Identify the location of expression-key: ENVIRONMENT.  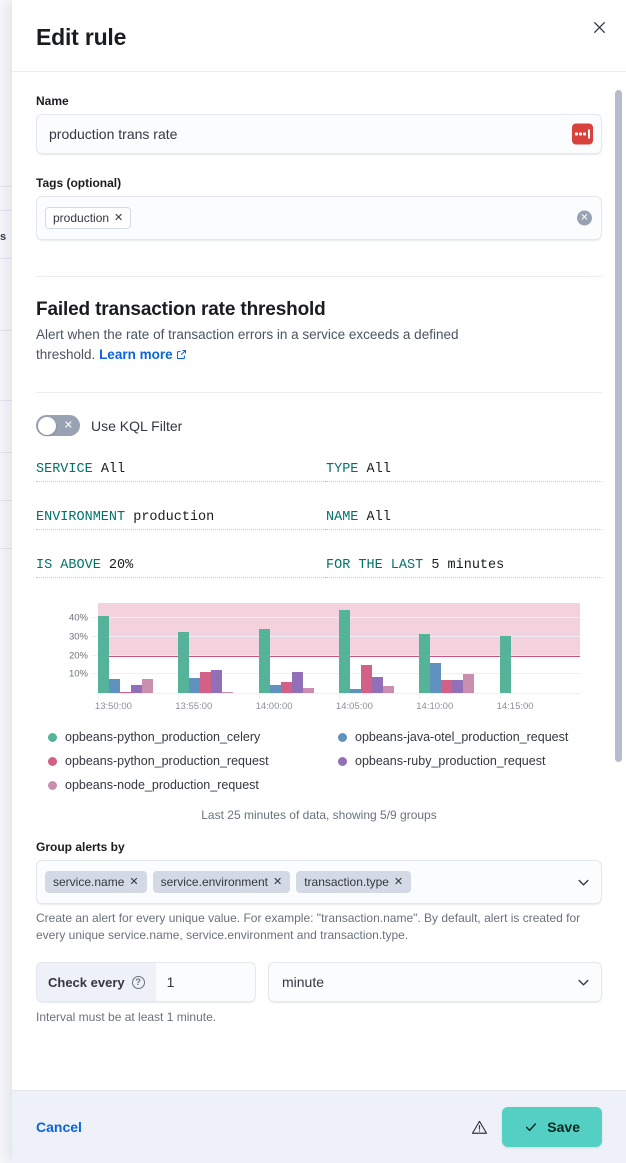
(81, 517).